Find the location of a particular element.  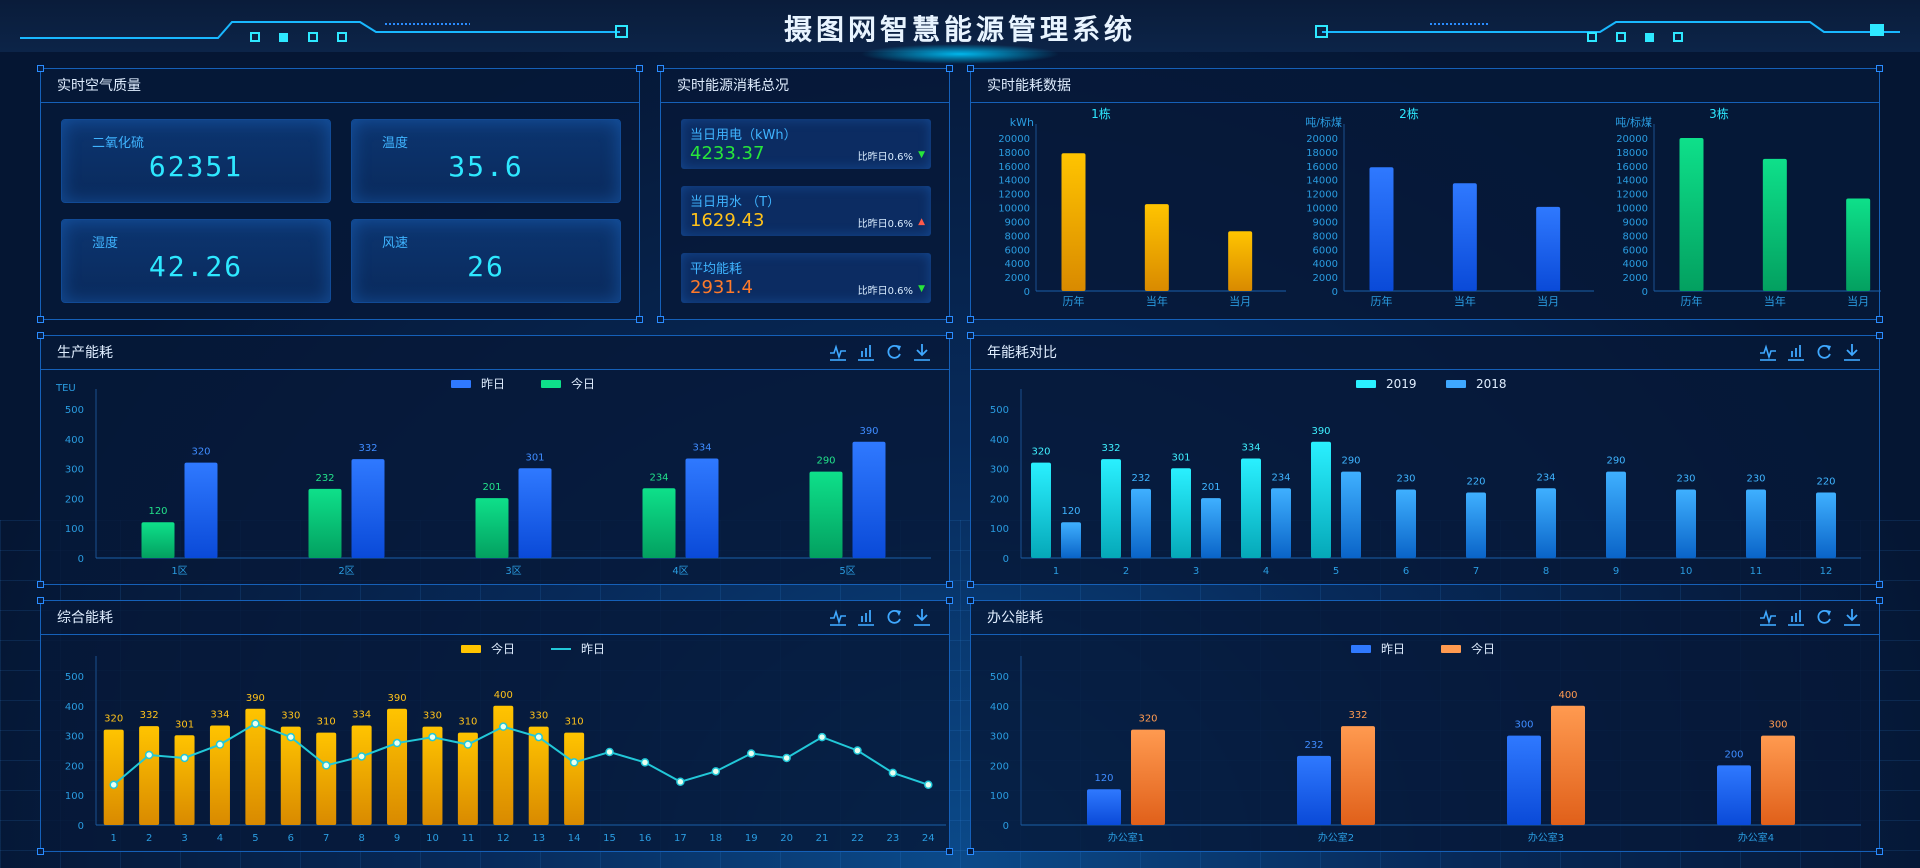

x-tick-label: 历年 is located at coordinates (1382, 301).